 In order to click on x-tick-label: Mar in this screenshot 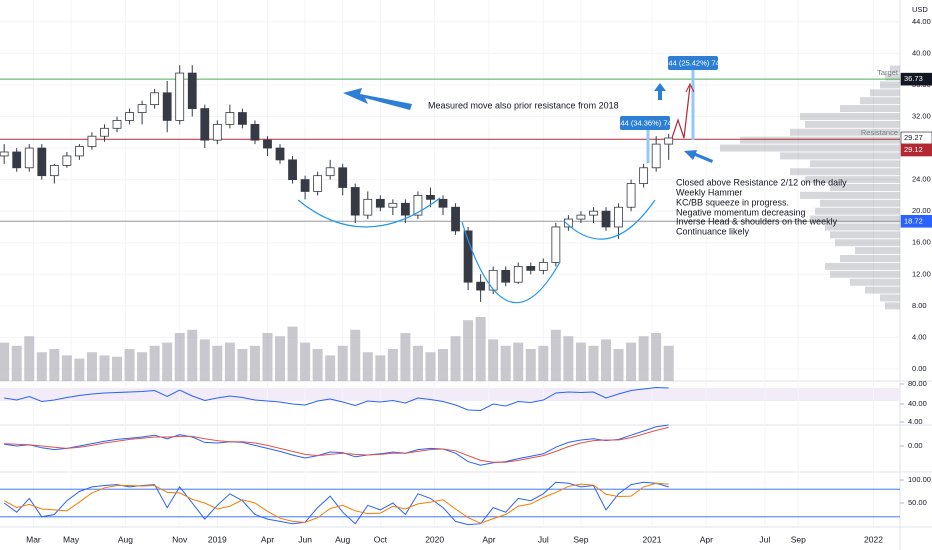, I will do `click(33, 539)`.